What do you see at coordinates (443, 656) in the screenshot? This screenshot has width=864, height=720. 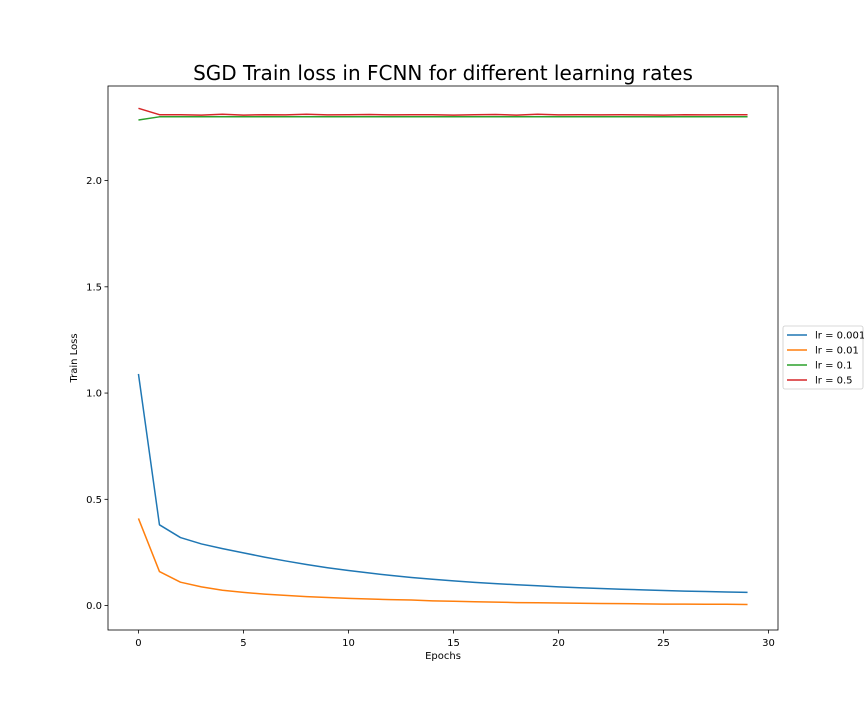 I see `x-axis-label: Epochs` at bounding box center [443, 656].